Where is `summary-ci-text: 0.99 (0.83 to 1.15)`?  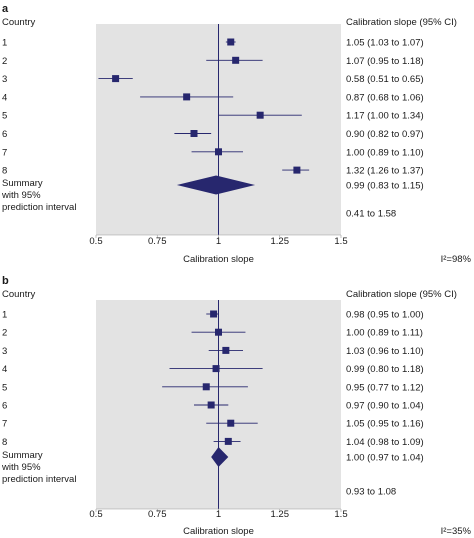 summary-ci-text: 0.99 (0.83 to 1.15) is located at coordinates (385, 186).